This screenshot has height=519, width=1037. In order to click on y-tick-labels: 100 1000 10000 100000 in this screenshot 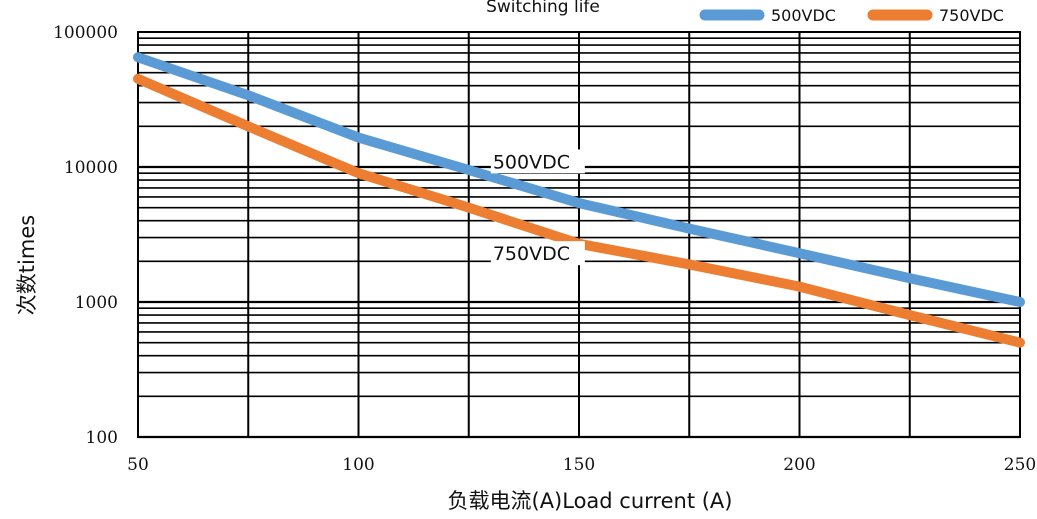, I will do `click(85, 235)`.